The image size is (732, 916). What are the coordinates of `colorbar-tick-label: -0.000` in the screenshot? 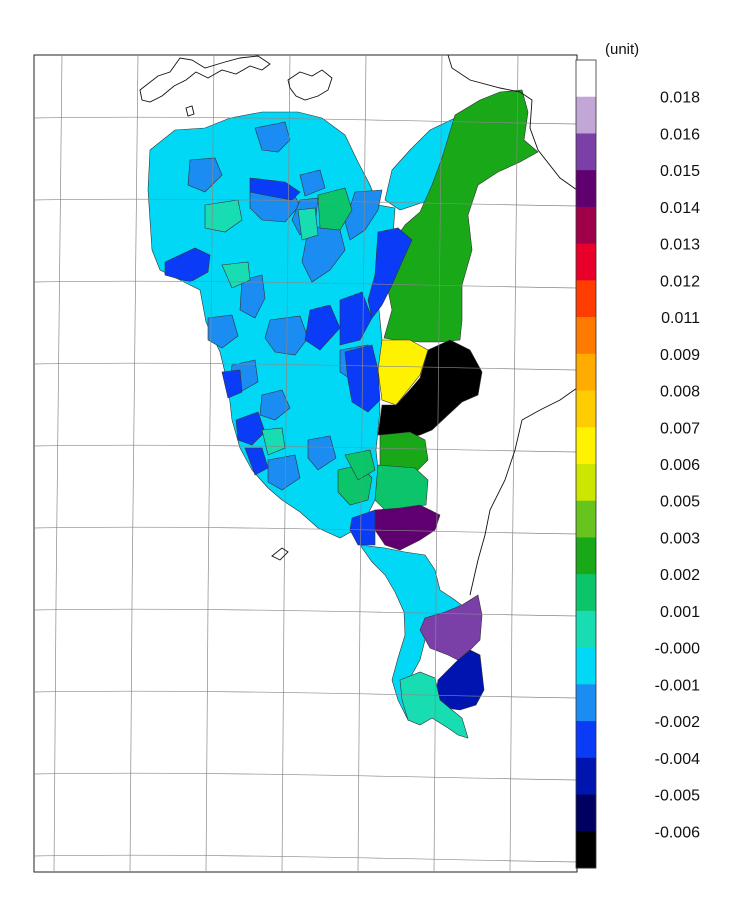 It's located at (677, 649).